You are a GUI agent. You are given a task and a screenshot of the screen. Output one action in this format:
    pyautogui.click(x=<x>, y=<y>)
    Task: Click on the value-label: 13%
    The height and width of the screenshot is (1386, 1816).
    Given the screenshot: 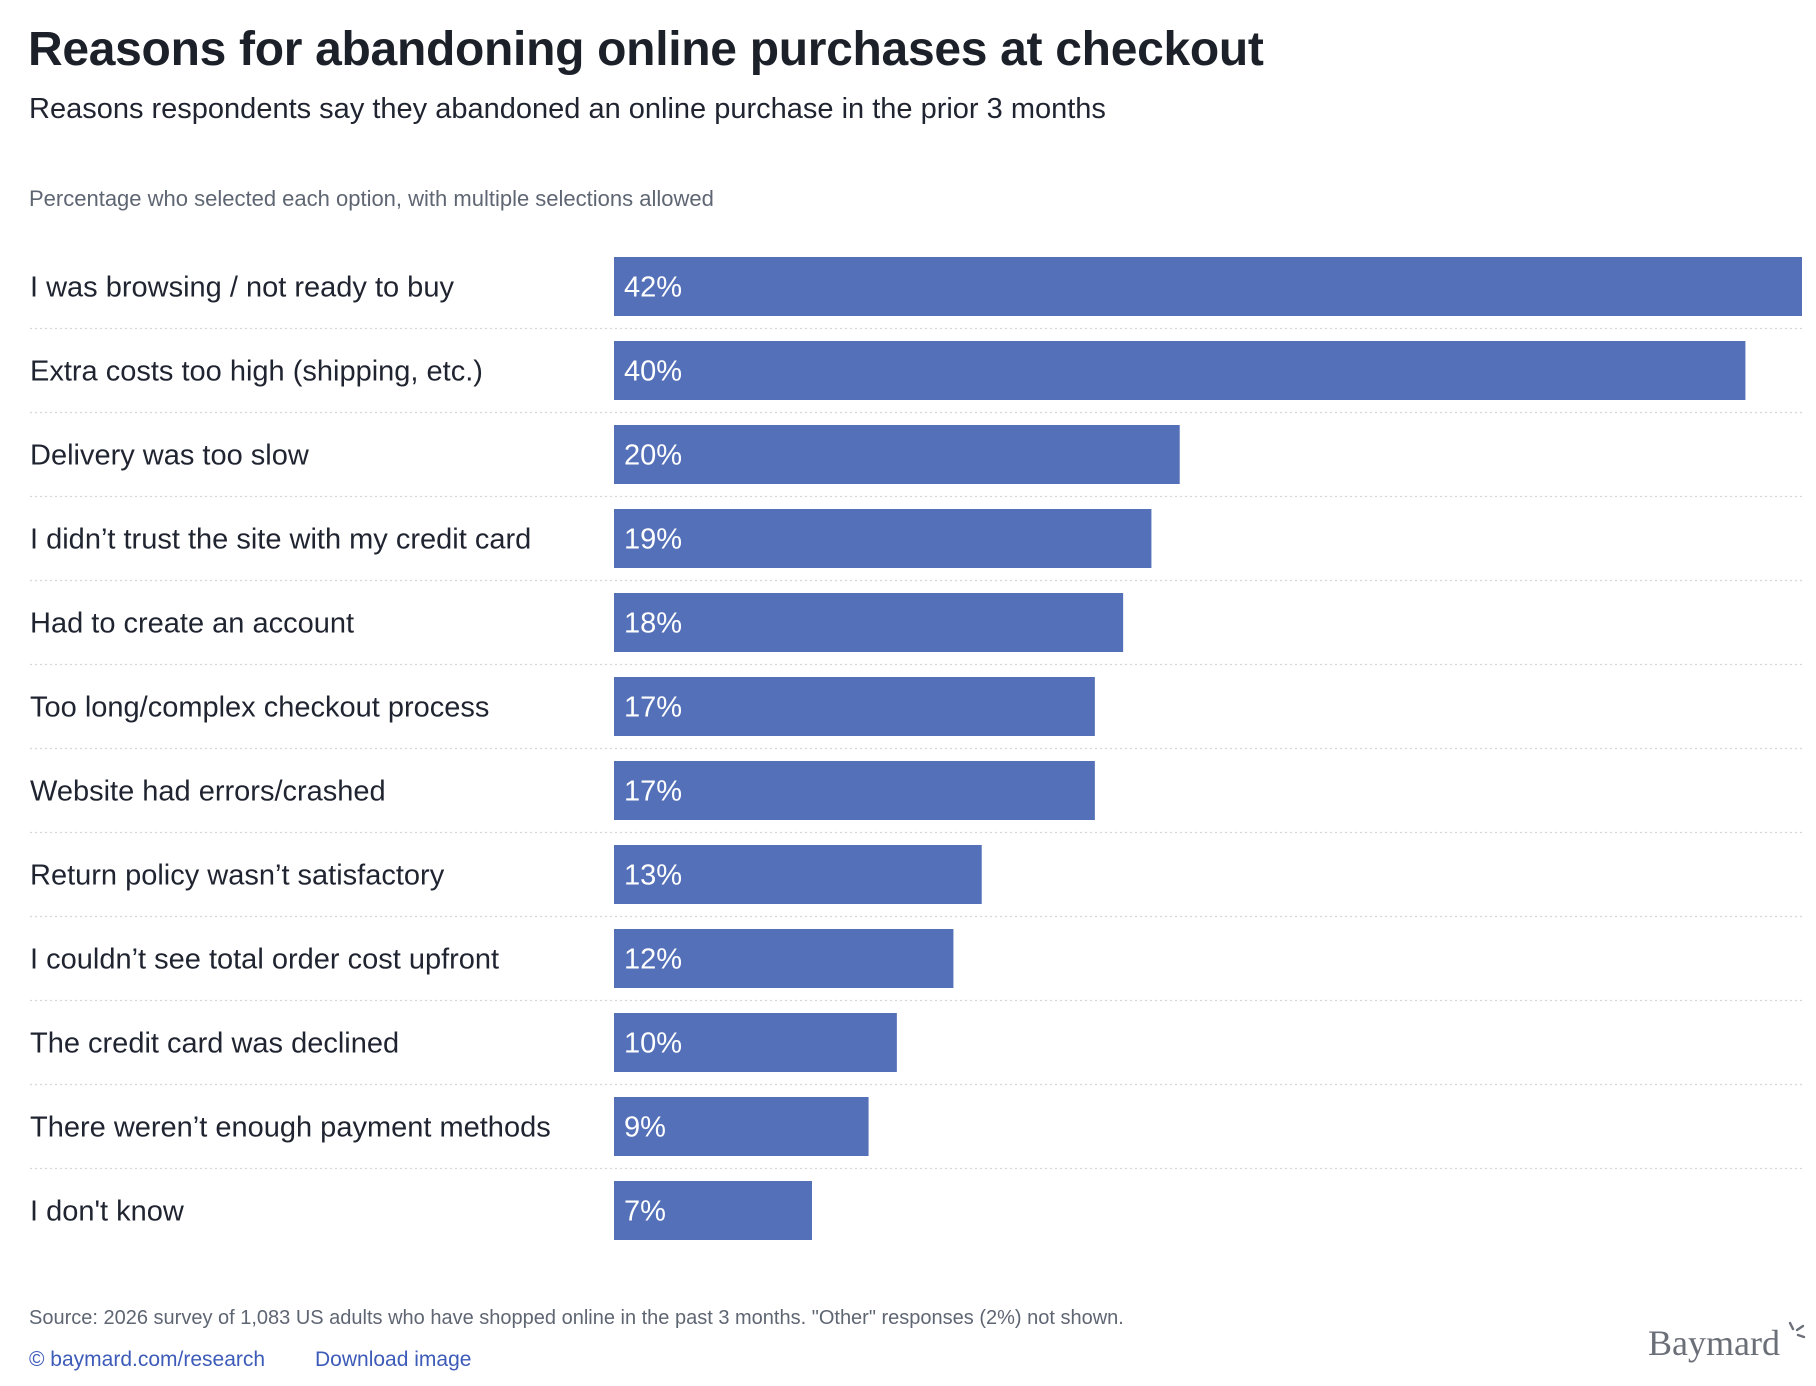 What is the action you would take?
    pyautogui.click(x=653, y=876)
    